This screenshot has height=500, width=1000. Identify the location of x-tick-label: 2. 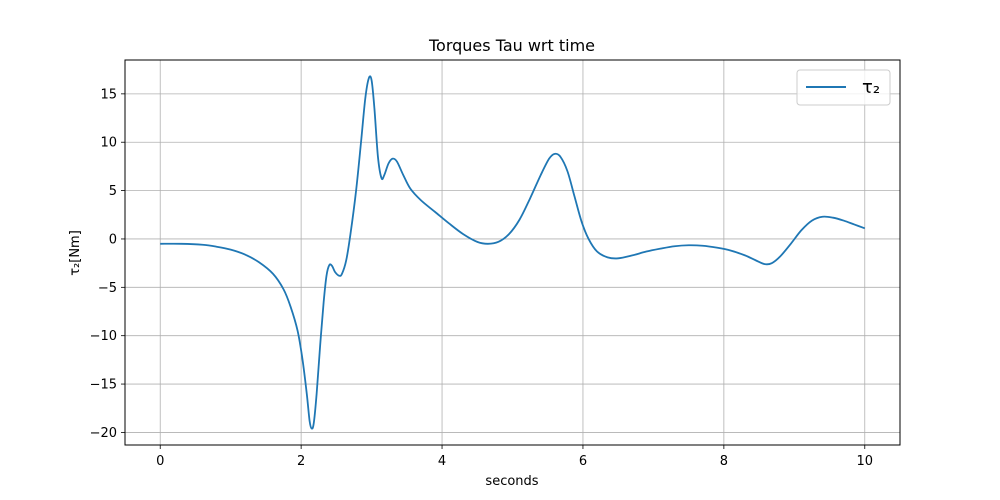
(301, 461).